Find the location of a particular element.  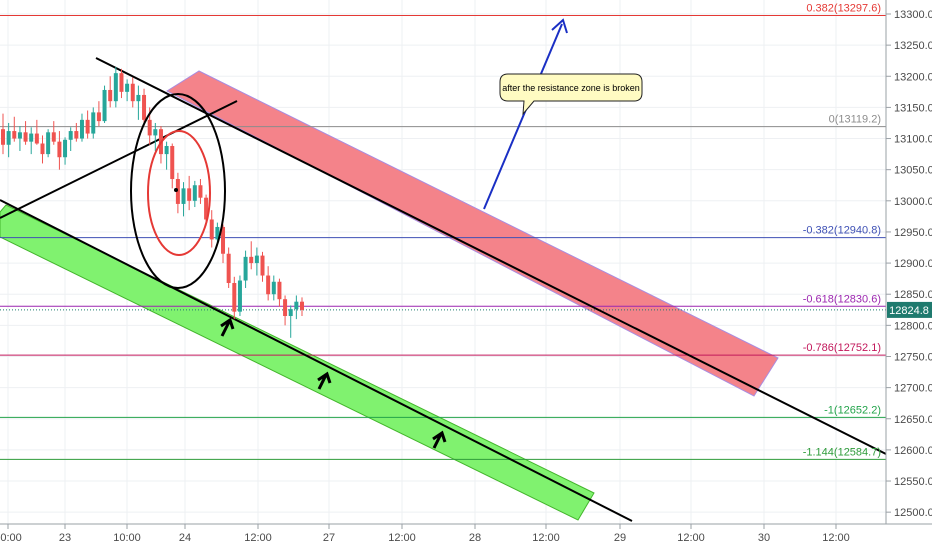

arrow-icon is located at coordinates (439, 439).